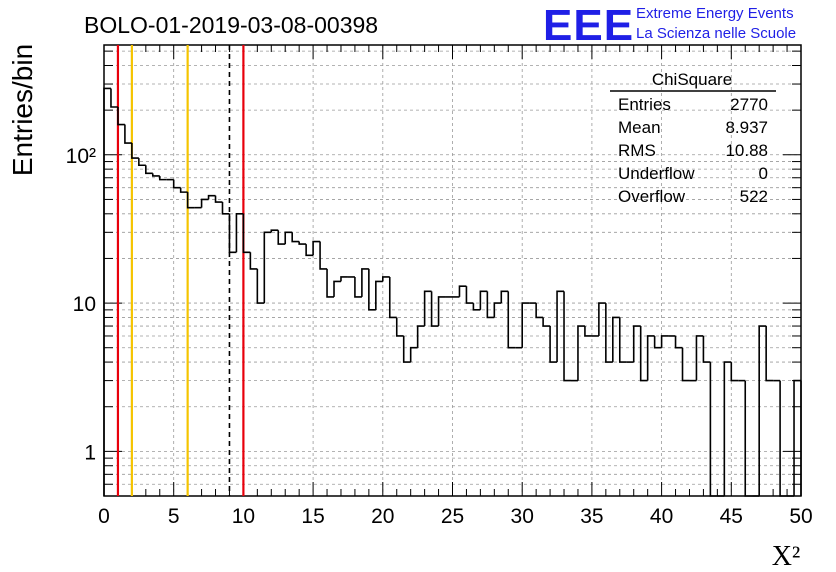 Image resolution: width=836 pixels, height=572 pixels. What do you see at coordinates (22, 110) in the screenshot?
I see `y-axis-label: Entries/bin` at bounding box center [22, 110].